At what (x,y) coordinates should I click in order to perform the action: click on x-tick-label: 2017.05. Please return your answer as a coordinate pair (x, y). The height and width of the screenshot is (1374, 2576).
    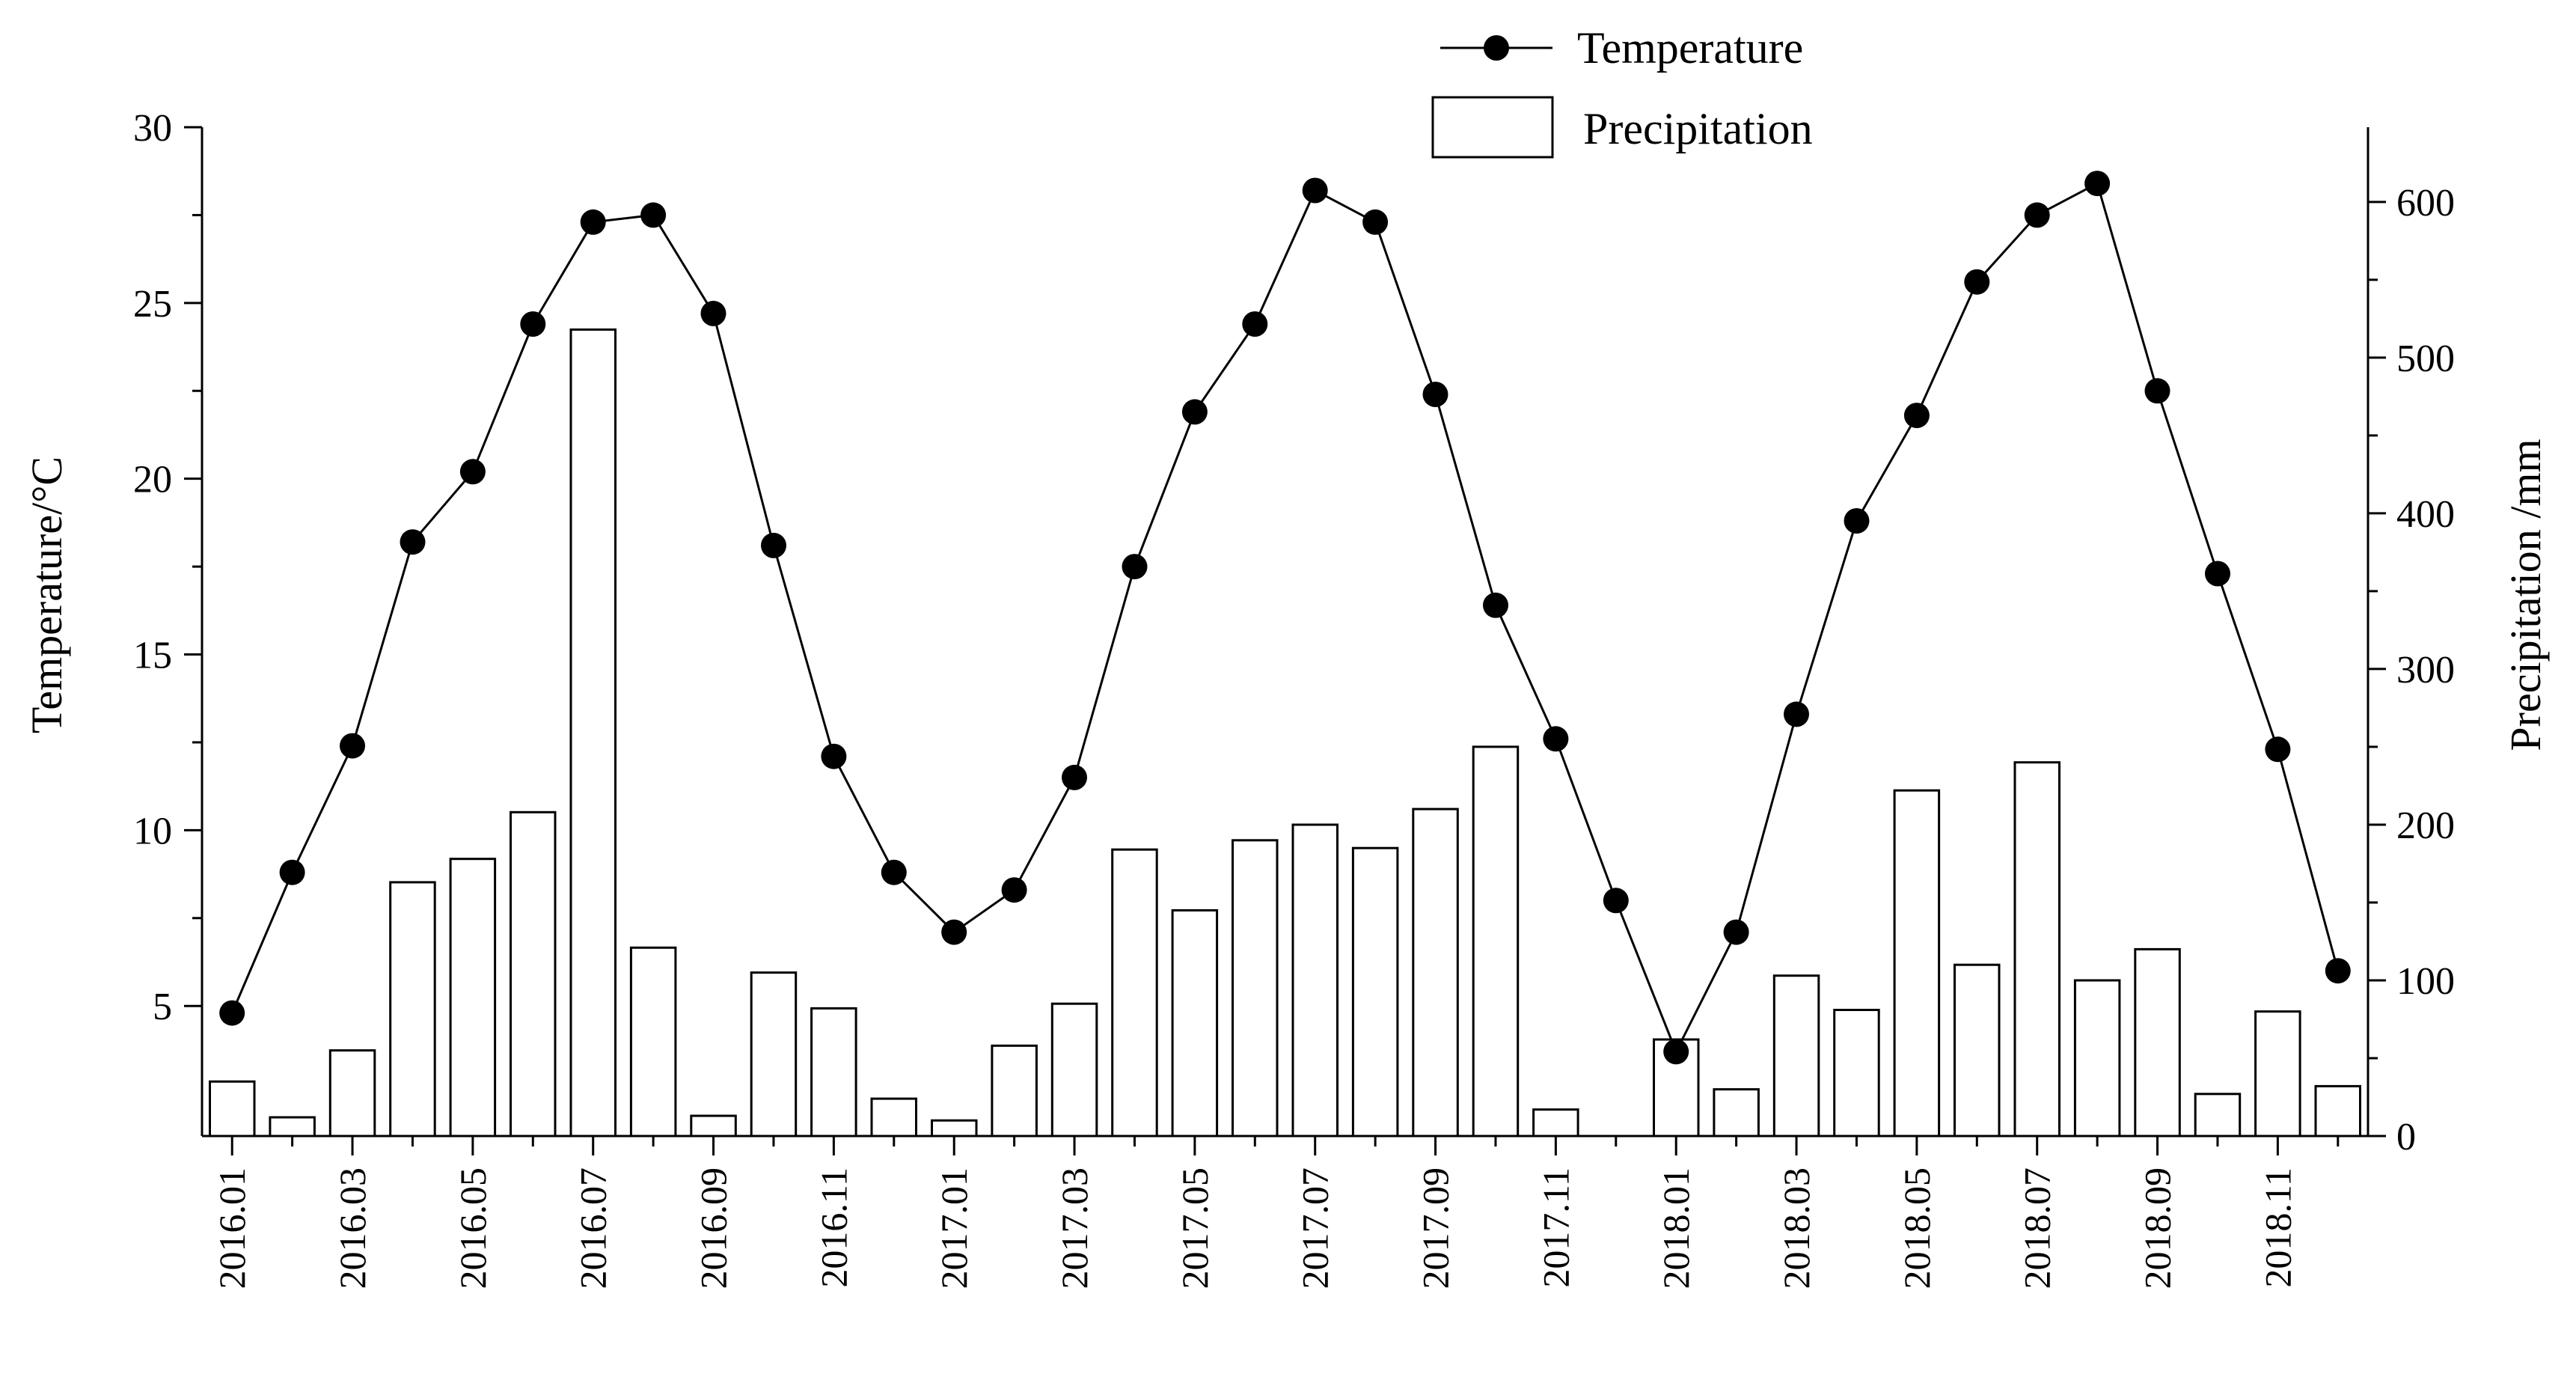
    Looking at the image, I should click on (1195, 1228).